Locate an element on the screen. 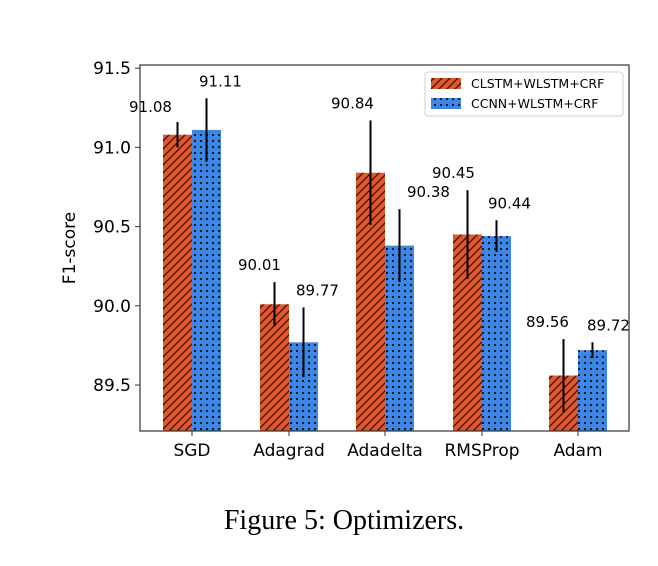 The width and height of the screenshot is (658, 566). y-tick-label-90.0: 90.0 is located at coordinates (112, 307).